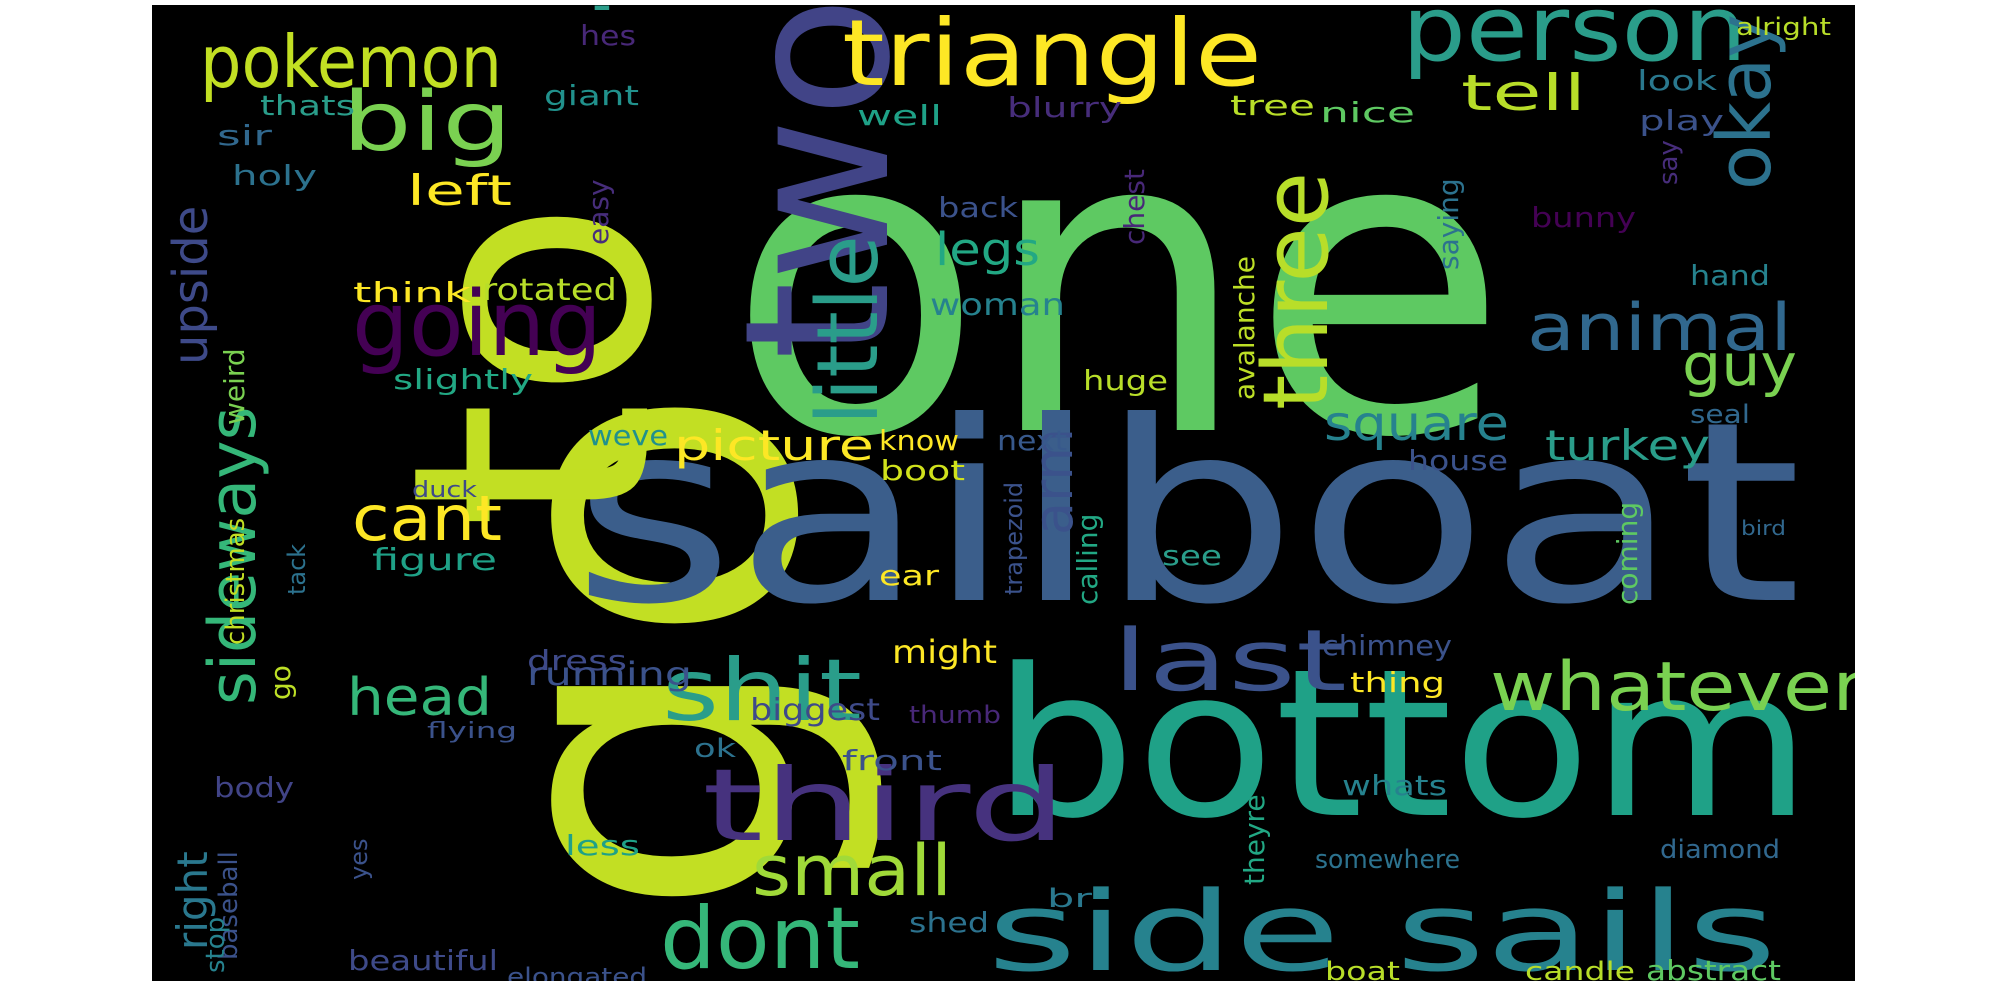 This screenshot has height=1000, width=2000. I want to click on word-cloud-word: stop, so click(216, 945).